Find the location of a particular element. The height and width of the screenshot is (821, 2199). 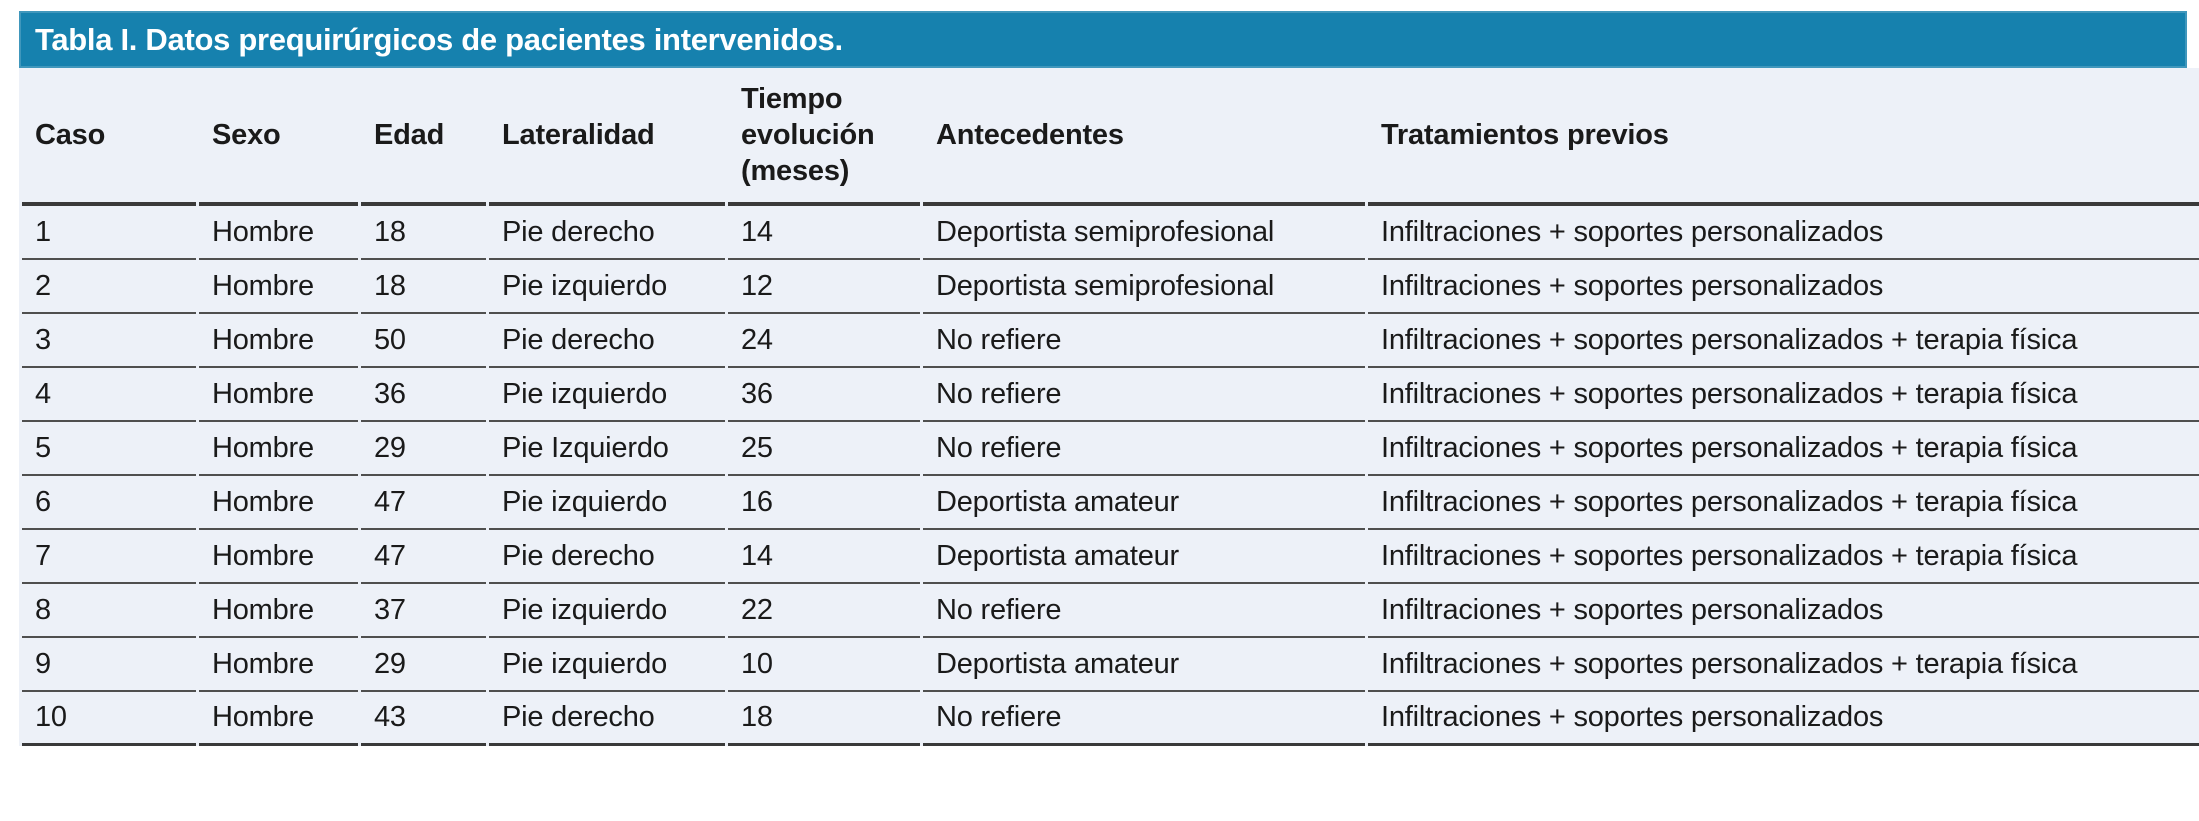

column-header-tiempo-evolucion: Tiempo evolución (meses) is located at coordinates (824, 137).